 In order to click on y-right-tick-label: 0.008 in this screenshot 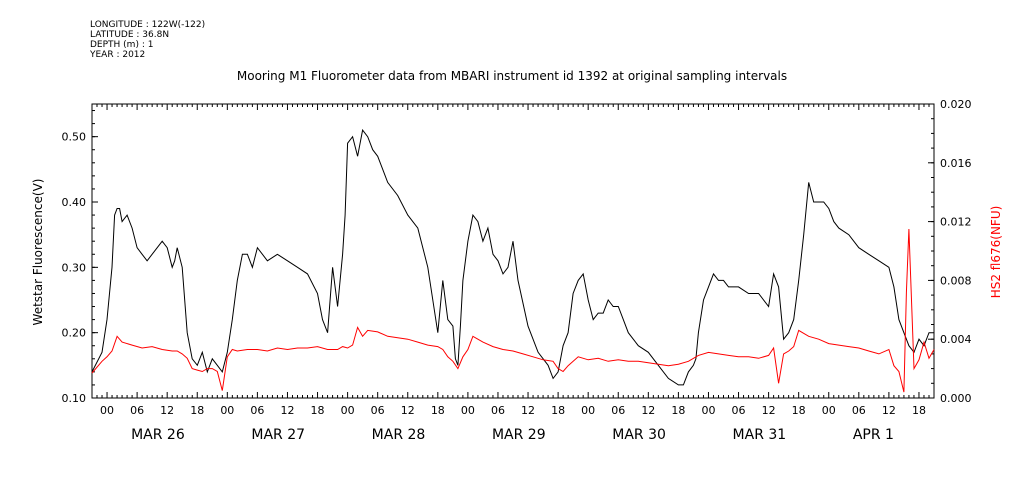, I will do `click(956, 280)`.